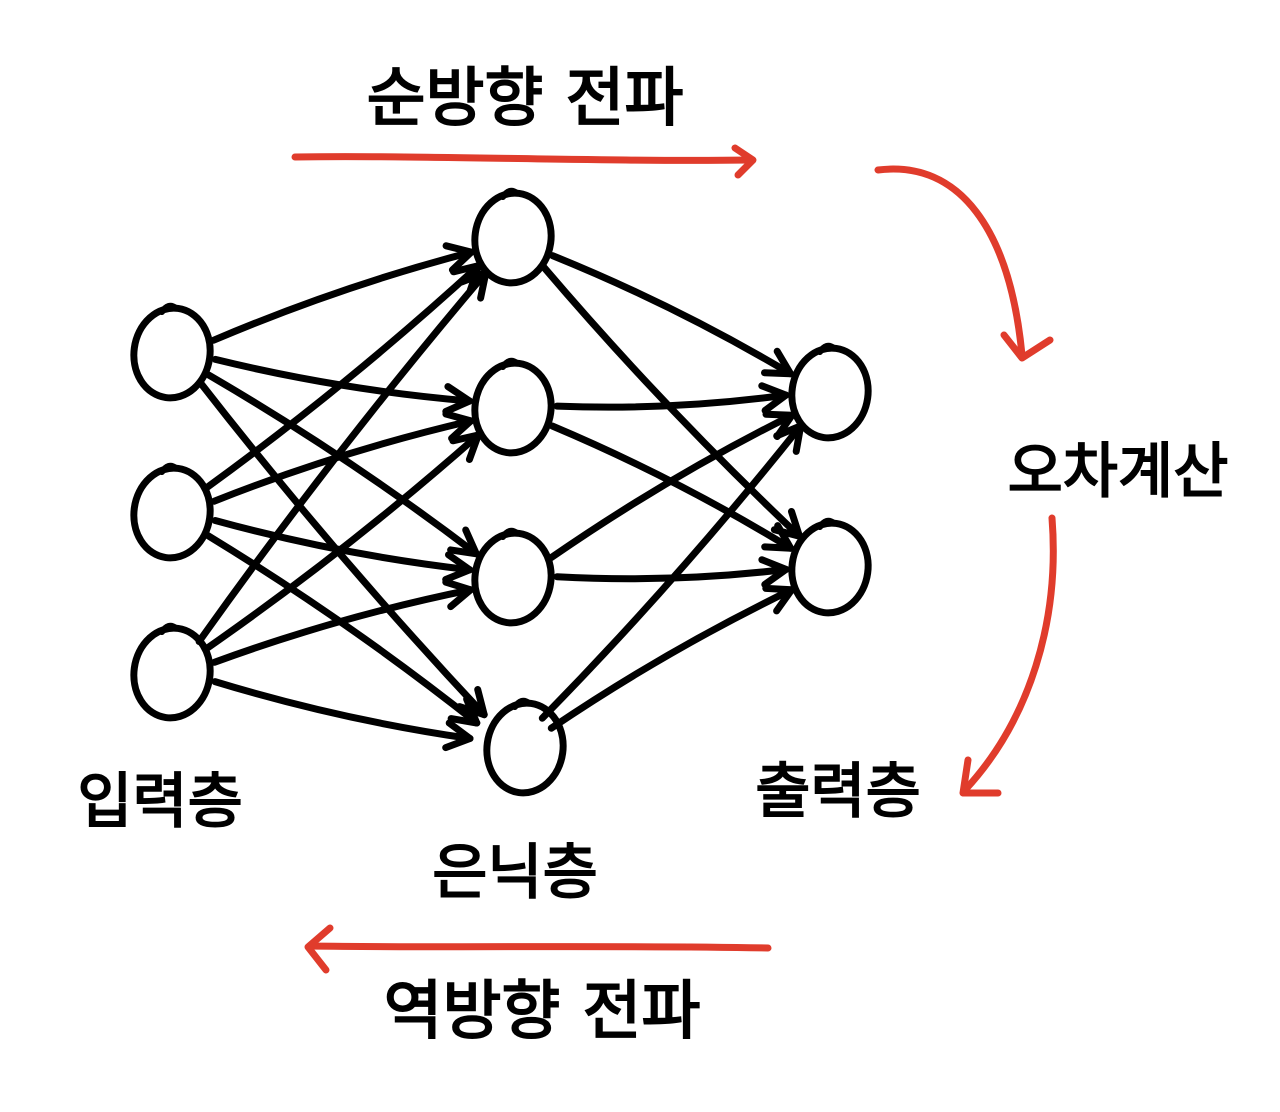 This screenshot has width=1280, height=1112. What do you see at coordinates (458, 399) in the screenshot?
I see `connection-input-1-hidden-2-head` at bounding box center [458, 399].